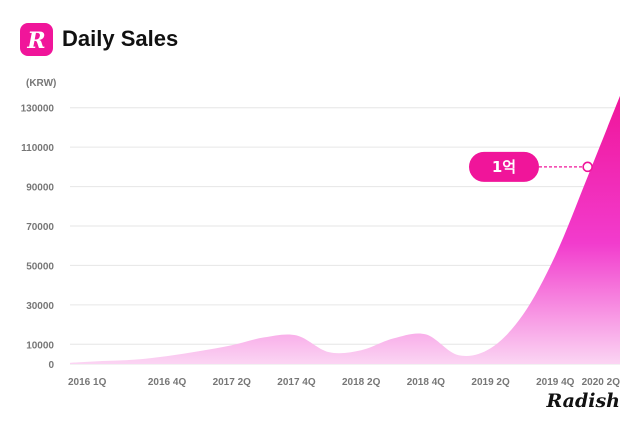 Image resolution: width=640 pixels, height=426 pixels. I want to click on x-tick-label: 2016 1Q, so click(87, 382).